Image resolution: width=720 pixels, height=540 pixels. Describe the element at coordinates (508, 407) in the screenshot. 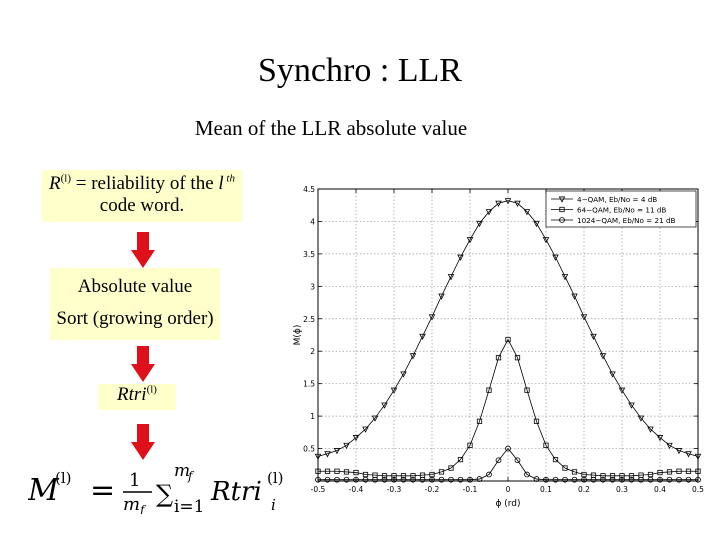

I see `series-square` at that location.